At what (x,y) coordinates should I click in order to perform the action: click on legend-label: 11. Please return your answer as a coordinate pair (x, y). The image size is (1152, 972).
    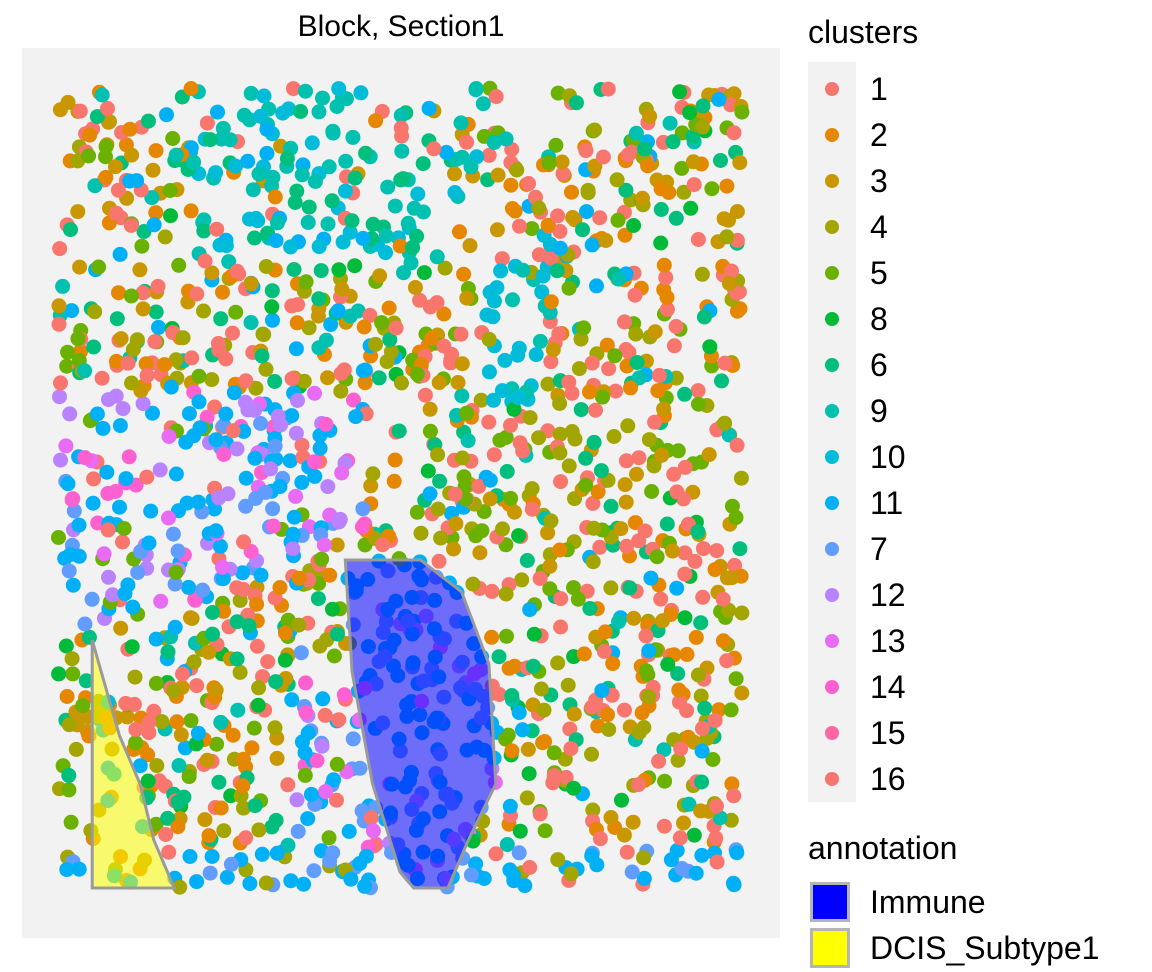
    Looking at the image, I should click on (887, 503).